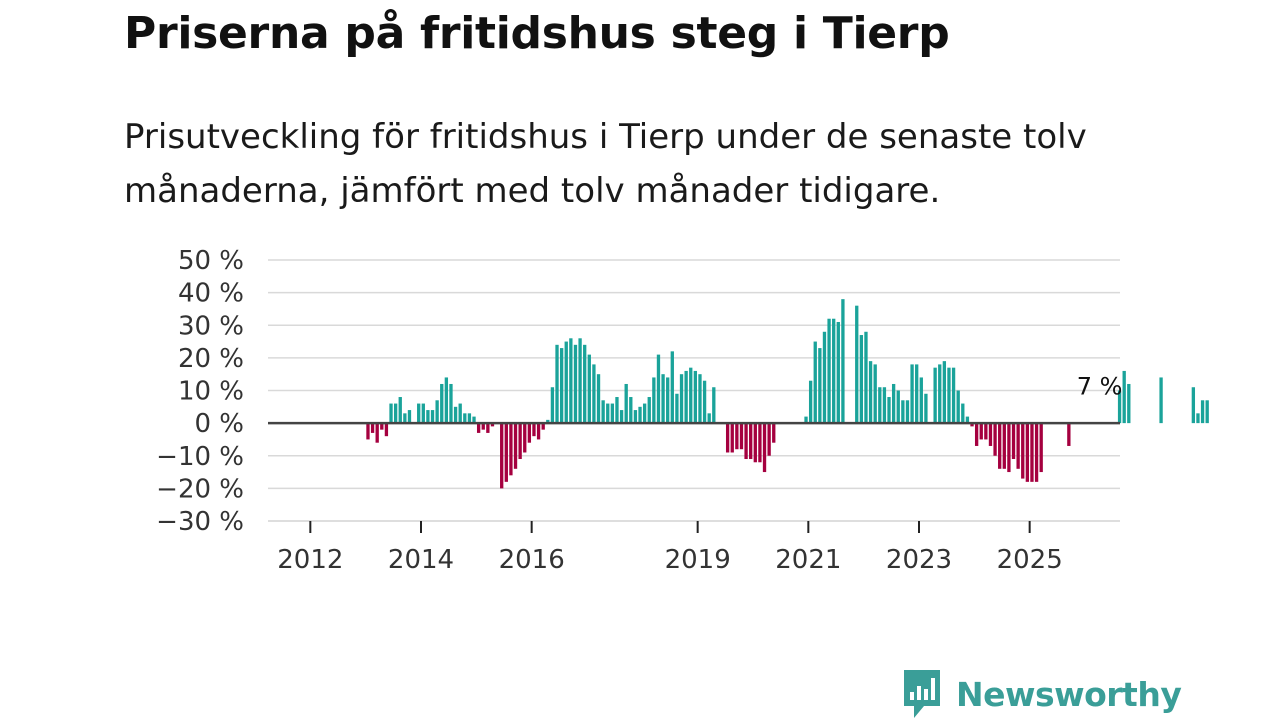 The image size is (1280, 720). I want to click on y-tick-label: 10 %, so click(211, 392).